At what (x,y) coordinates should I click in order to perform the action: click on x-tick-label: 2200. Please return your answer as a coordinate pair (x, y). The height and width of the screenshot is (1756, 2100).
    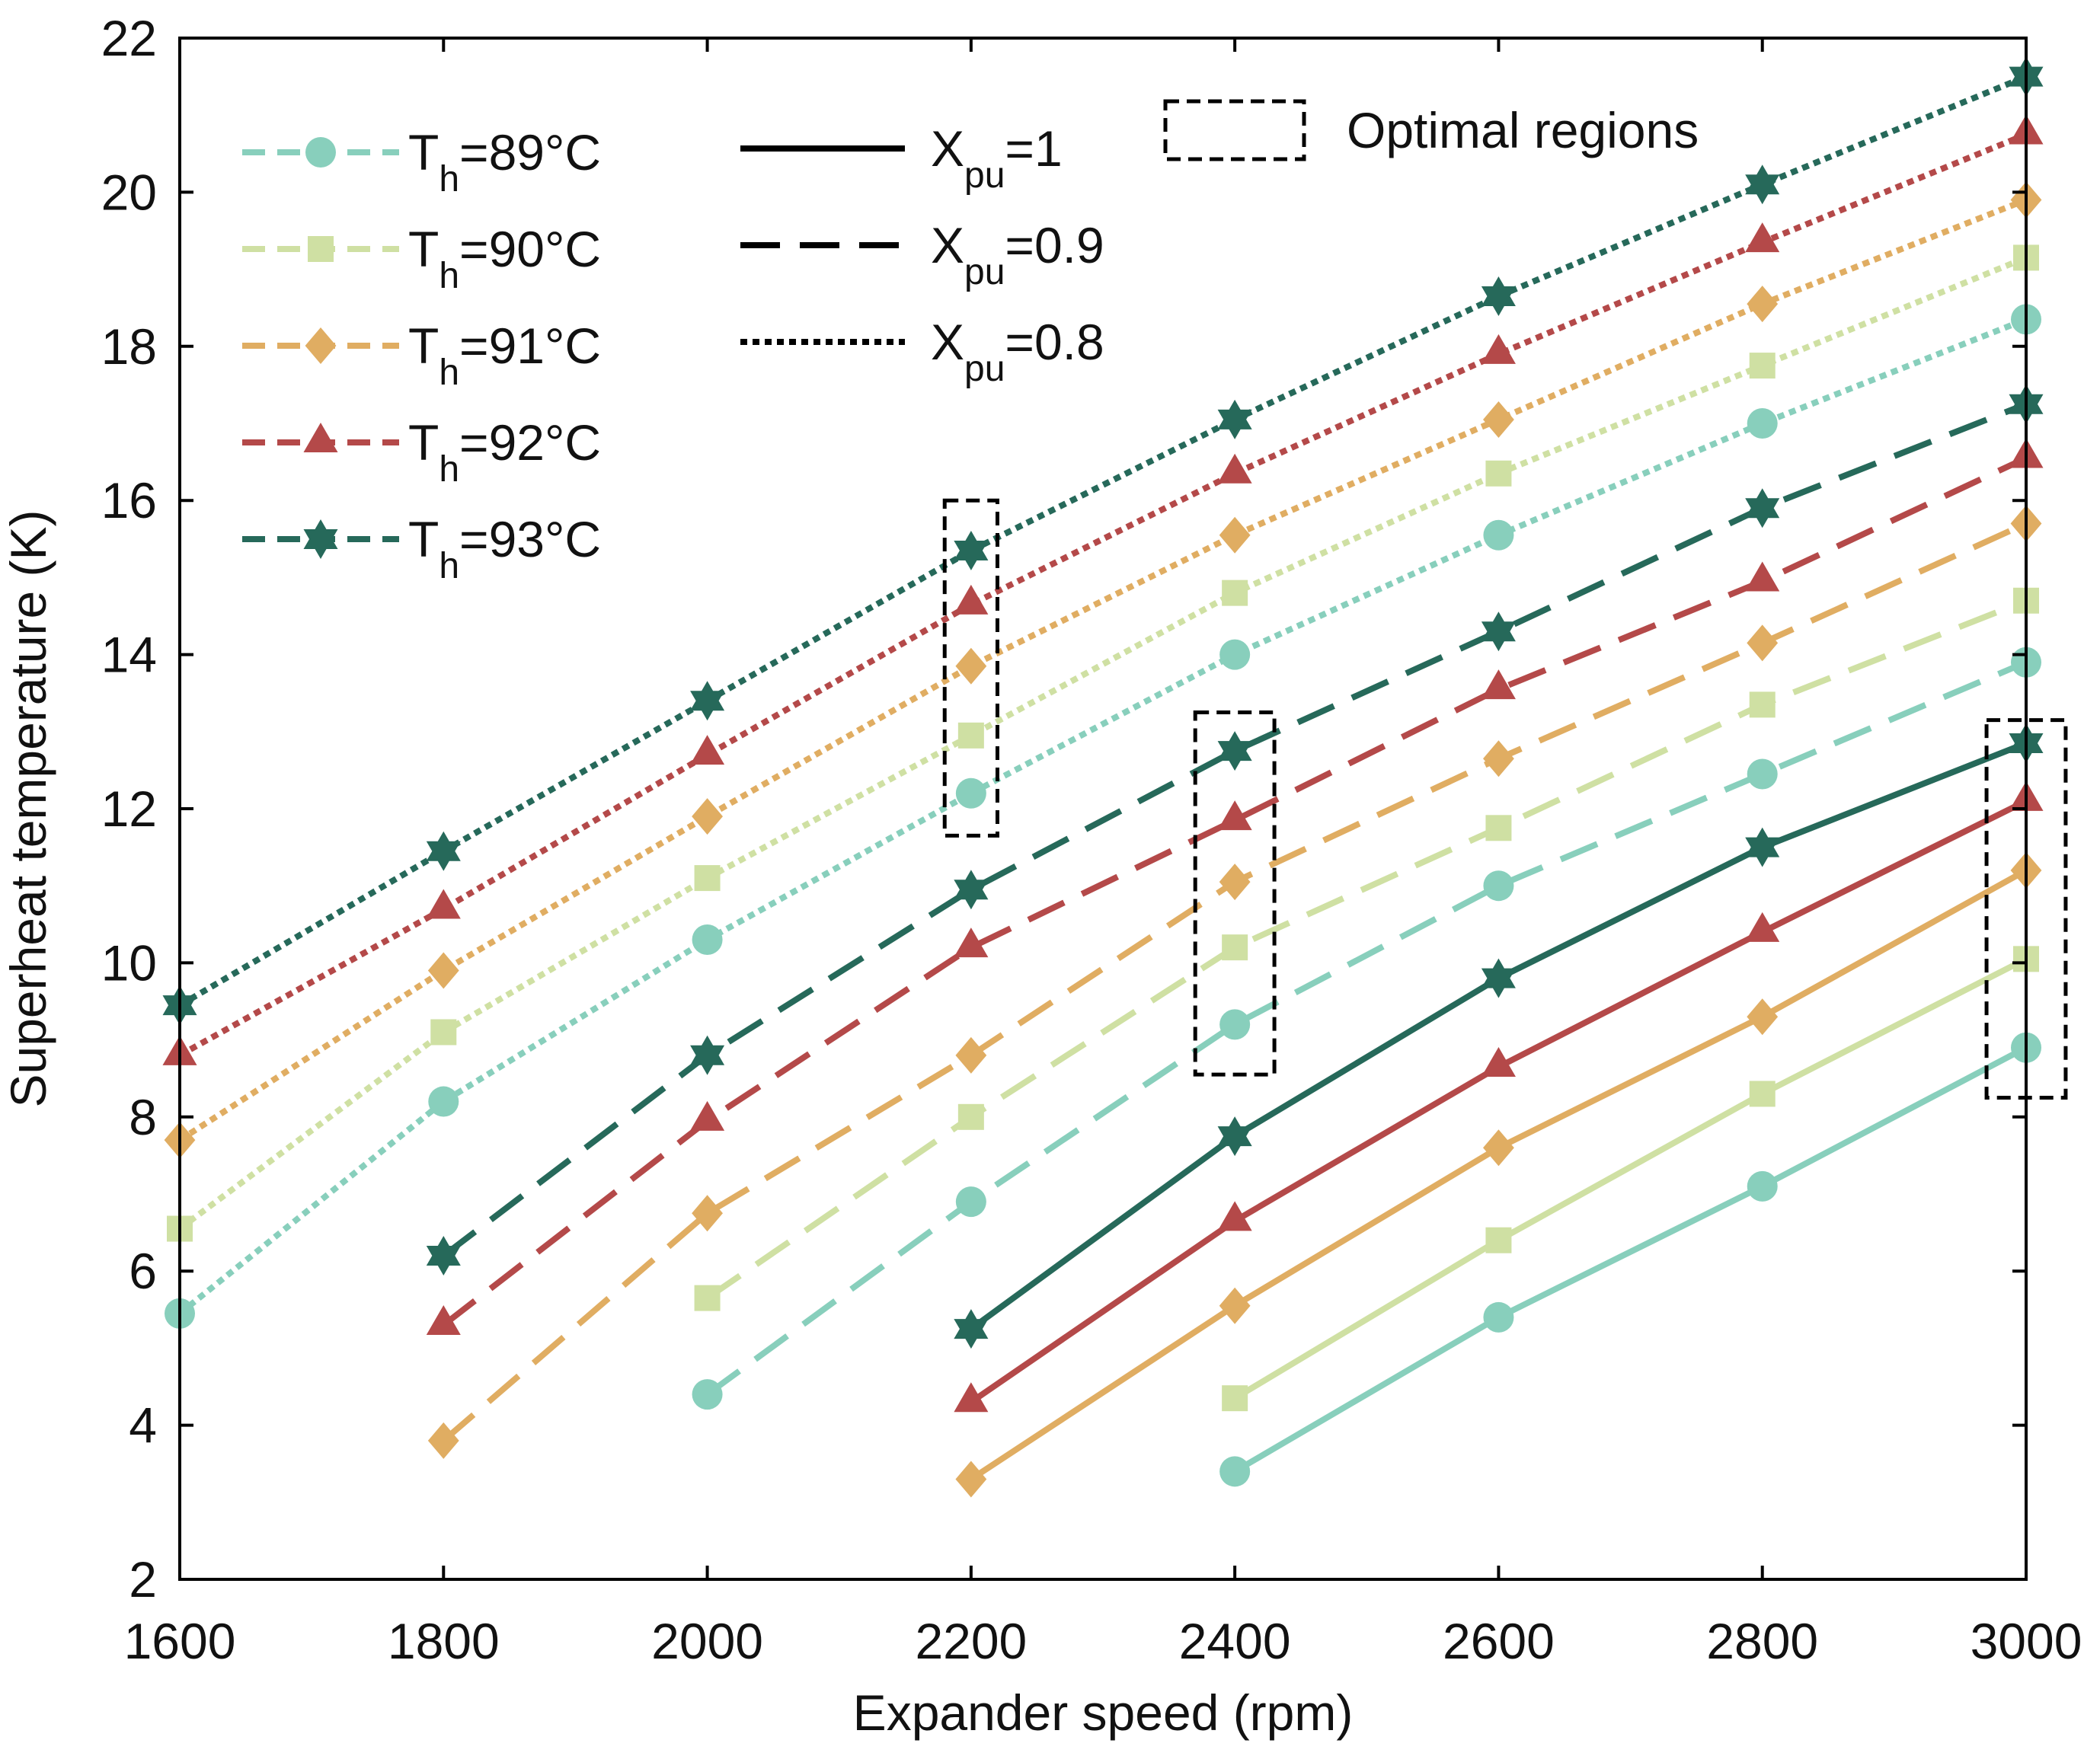
    Looking at the image, I should click on (971, 1641).